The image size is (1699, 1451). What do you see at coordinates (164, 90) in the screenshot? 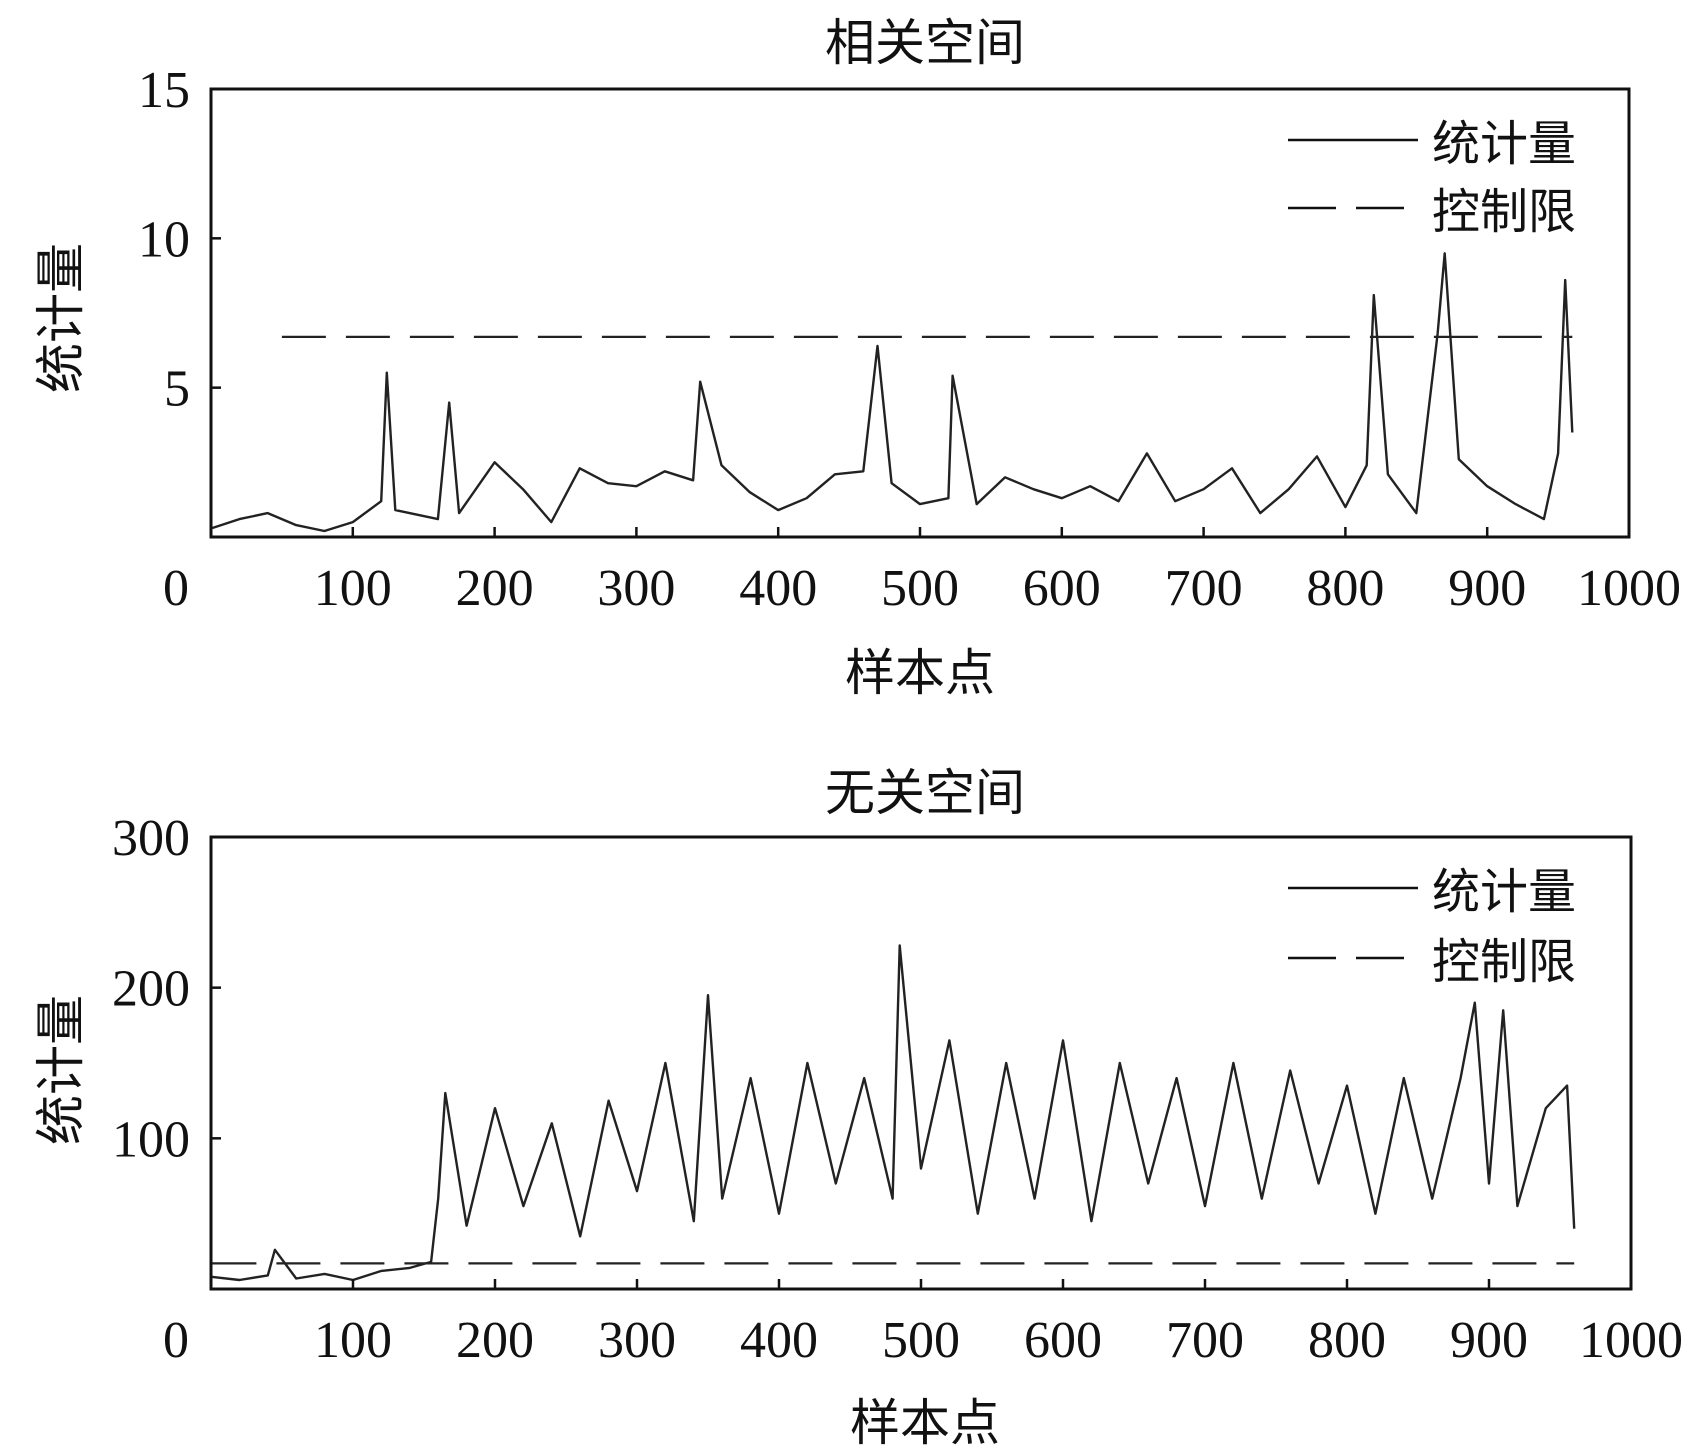
I see `y-tick-label: 15` at bounding box center [164, 90].